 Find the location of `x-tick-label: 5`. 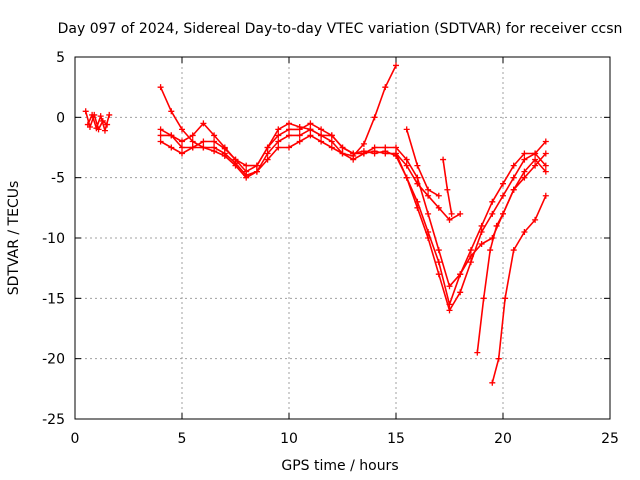

x-tick-label: 5 is located at coordinates (182, 439).